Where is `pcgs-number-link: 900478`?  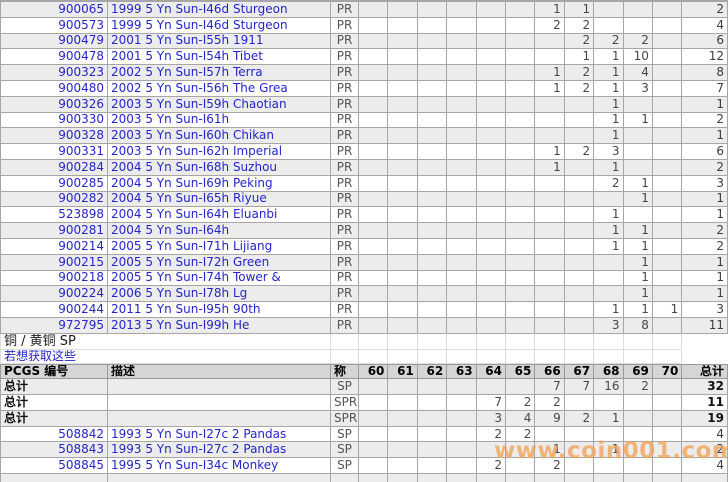 pcgs-number-link: 900478 is located at coordinates (54, 57).